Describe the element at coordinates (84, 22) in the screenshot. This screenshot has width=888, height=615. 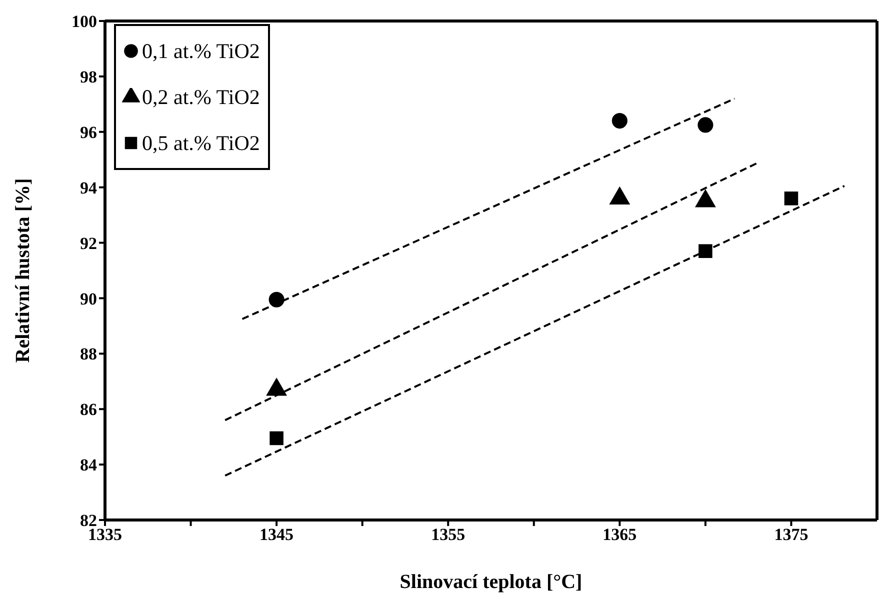
I see `y-tick-label: 100` at that location.